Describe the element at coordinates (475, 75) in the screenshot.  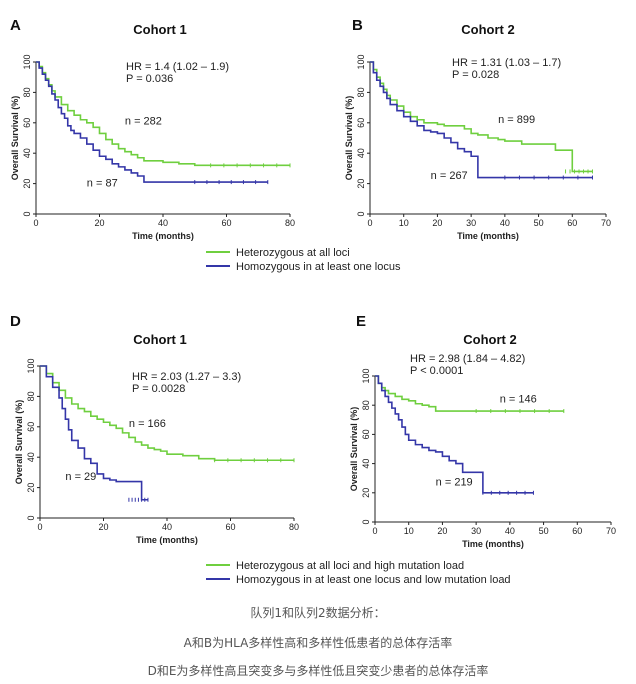
I see `p-value-label: P = 0.028` at that location.